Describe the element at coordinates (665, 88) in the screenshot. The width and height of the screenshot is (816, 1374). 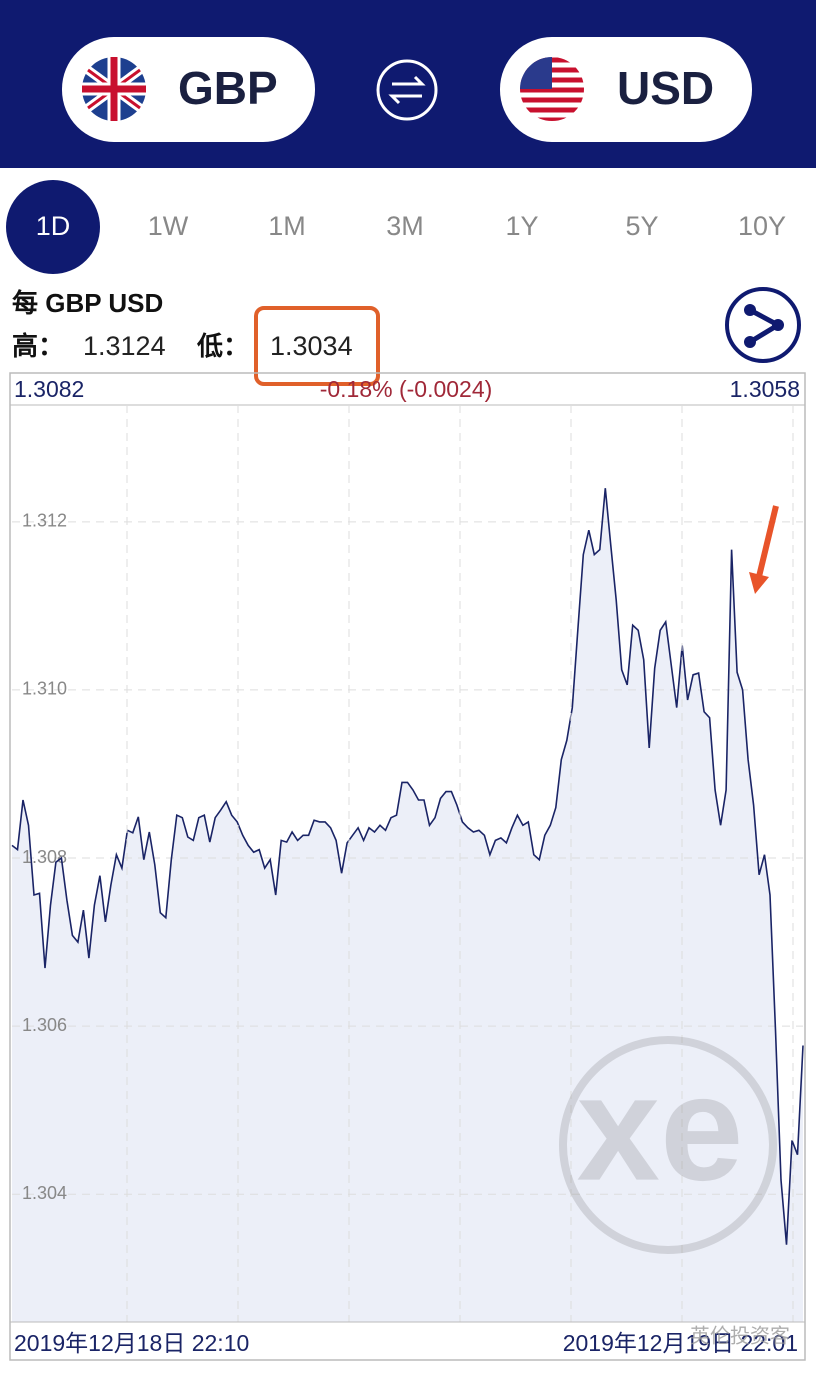
I see `quote-code: USD` at that location.